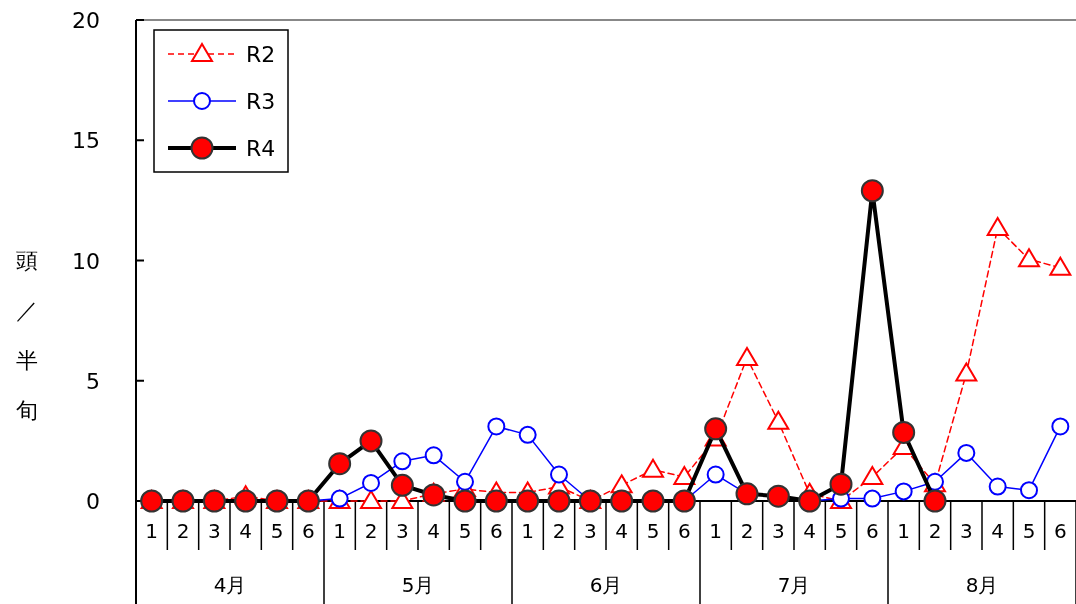  What do you see at coordinates (27, 335) in the screenshot?
I see `y-axis-title: 頭／半旬` at bounding box center [27, 335].